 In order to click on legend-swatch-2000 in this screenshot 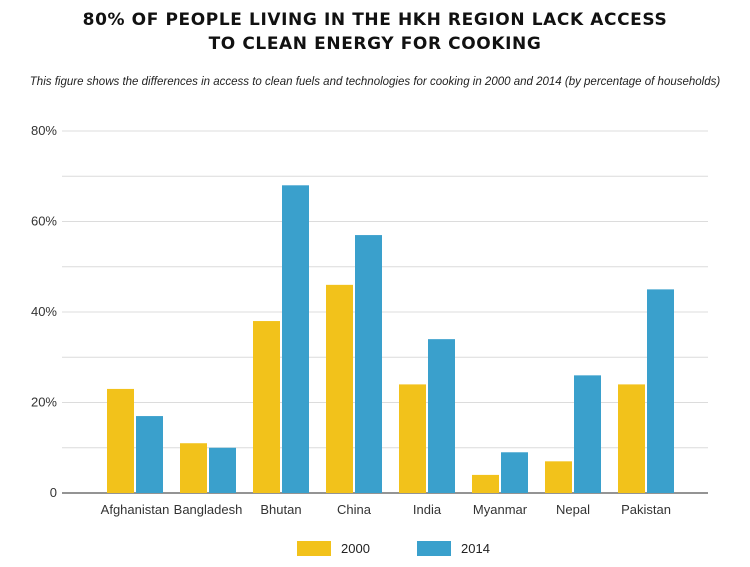, I will do `click(314, 548)`.